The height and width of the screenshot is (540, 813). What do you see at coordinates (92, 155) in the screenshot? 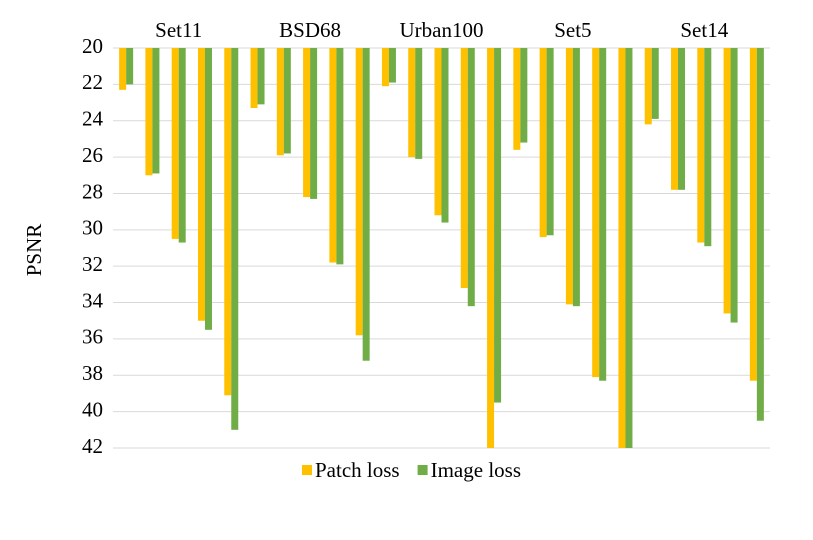
I see `y-tick-label: 26` at bounding box center [92, 155].